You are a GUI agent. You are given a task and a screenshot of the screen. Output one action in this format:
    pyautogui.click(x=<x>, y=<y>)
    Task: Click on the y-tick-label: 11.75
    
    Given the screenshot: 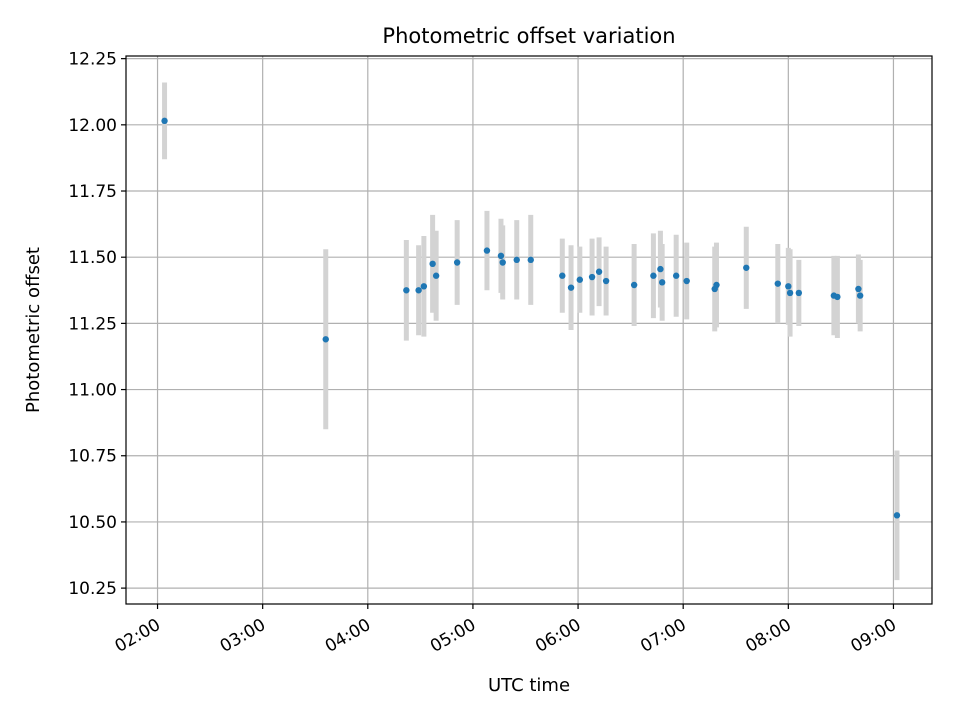 What is the action you would take?
    pyautogui.click(x=92, y=192)
    